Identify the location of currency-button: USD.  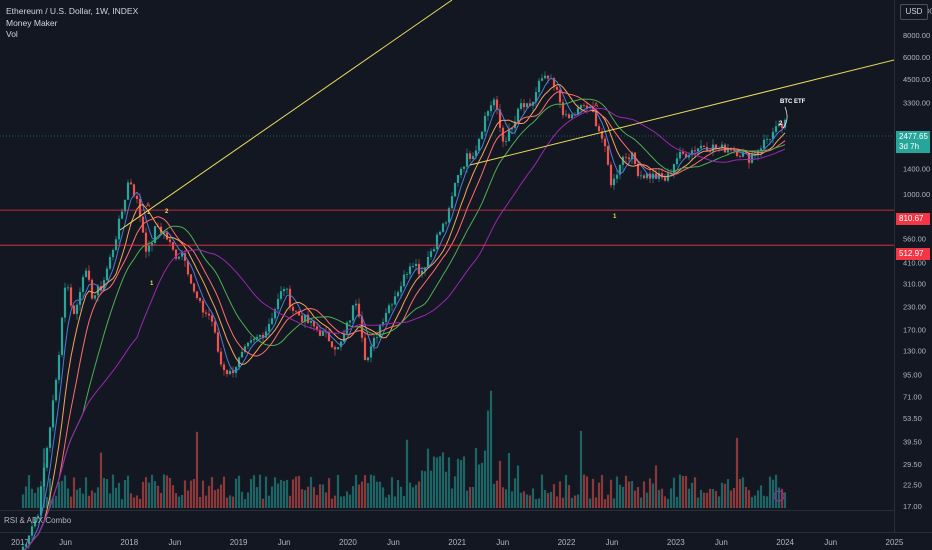
(914, 12).